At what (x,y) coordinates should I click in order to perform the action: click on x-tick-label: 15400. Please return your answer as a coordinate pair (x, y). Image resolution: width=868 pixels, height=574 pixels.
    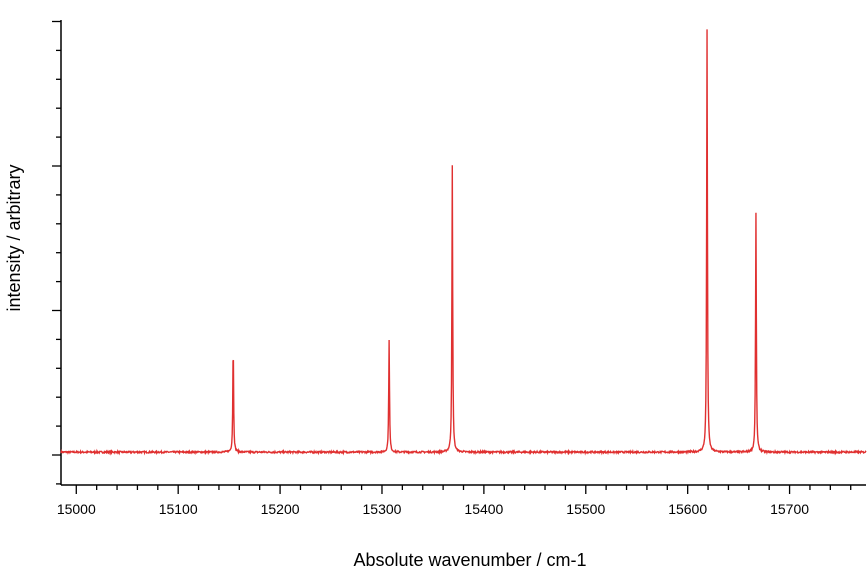
    Looking at the image, I should click on (483, 509).